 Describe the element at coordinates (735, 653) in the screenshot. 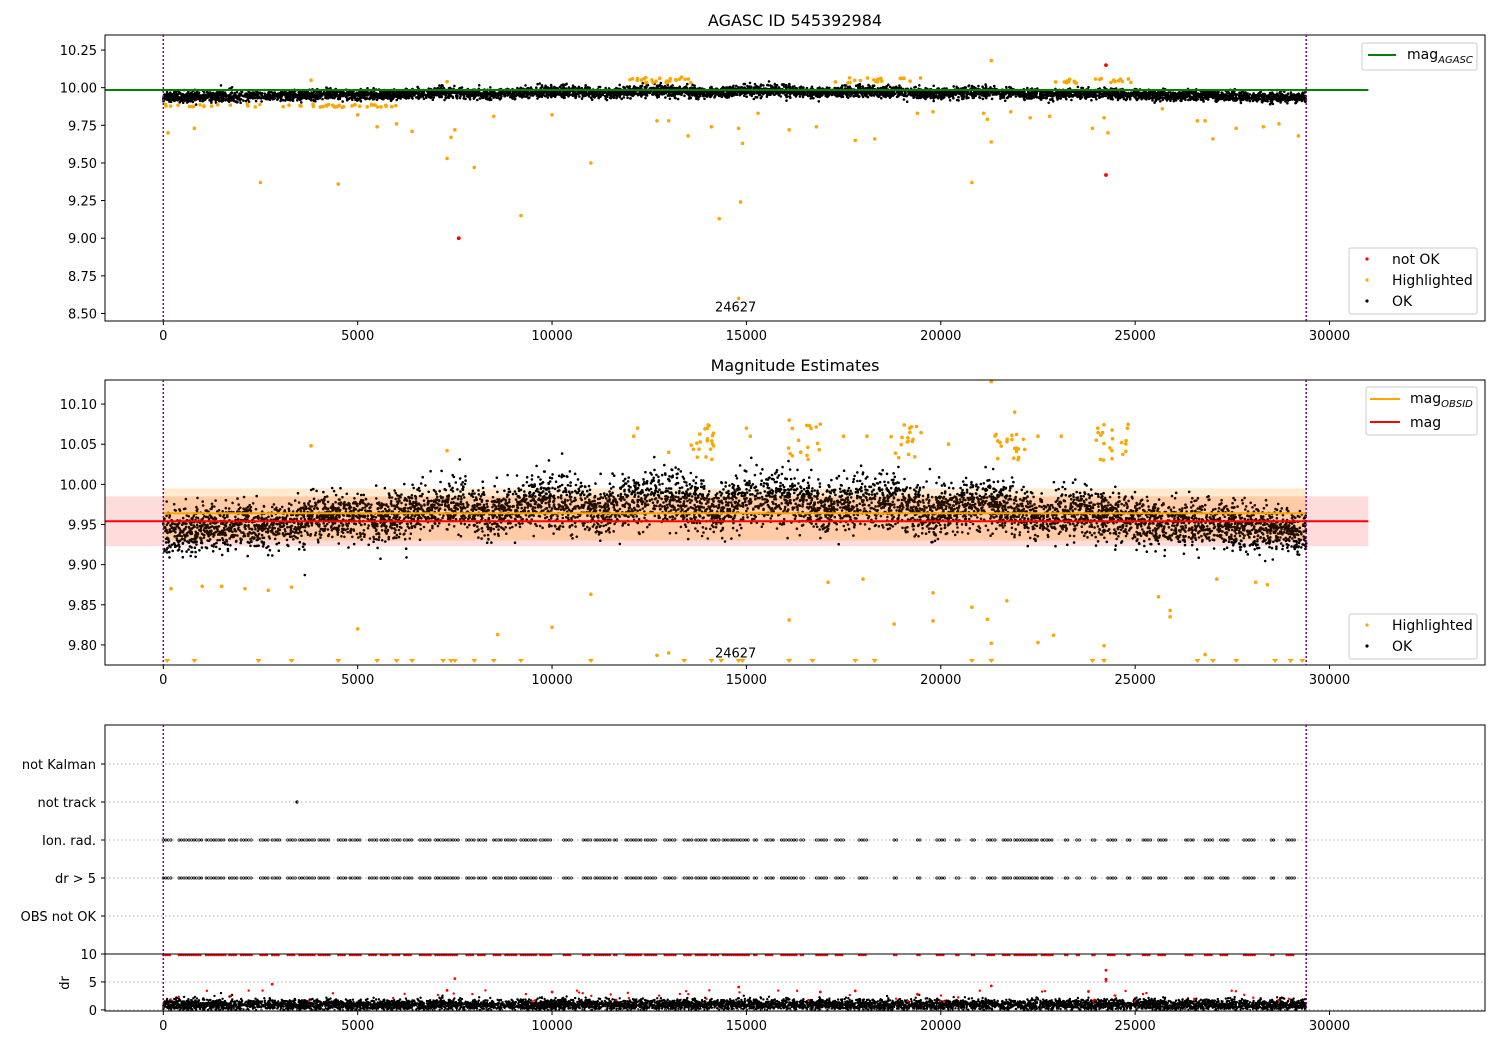

I see `obsid-annotation: 24627` at that location.